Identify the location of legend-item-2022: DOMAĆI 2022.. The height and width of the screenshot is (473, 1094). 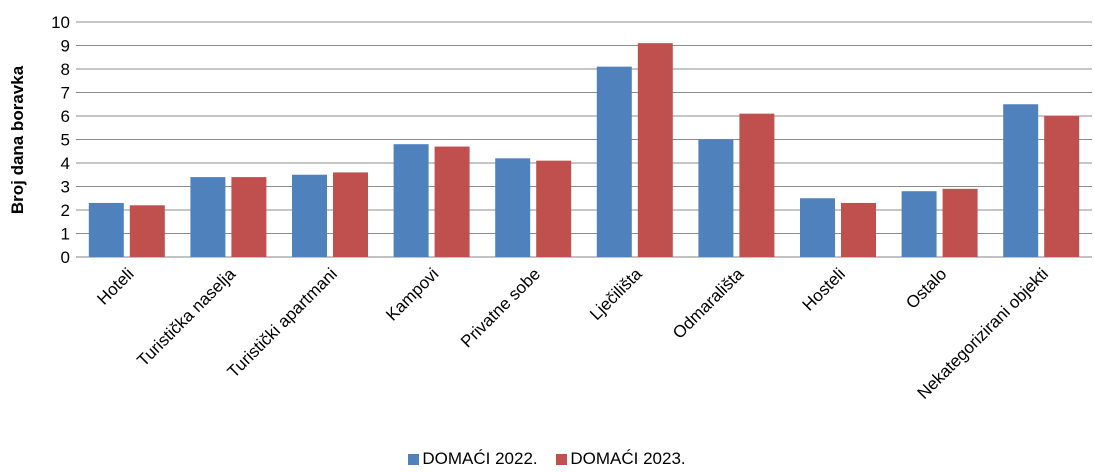
(473, 459).